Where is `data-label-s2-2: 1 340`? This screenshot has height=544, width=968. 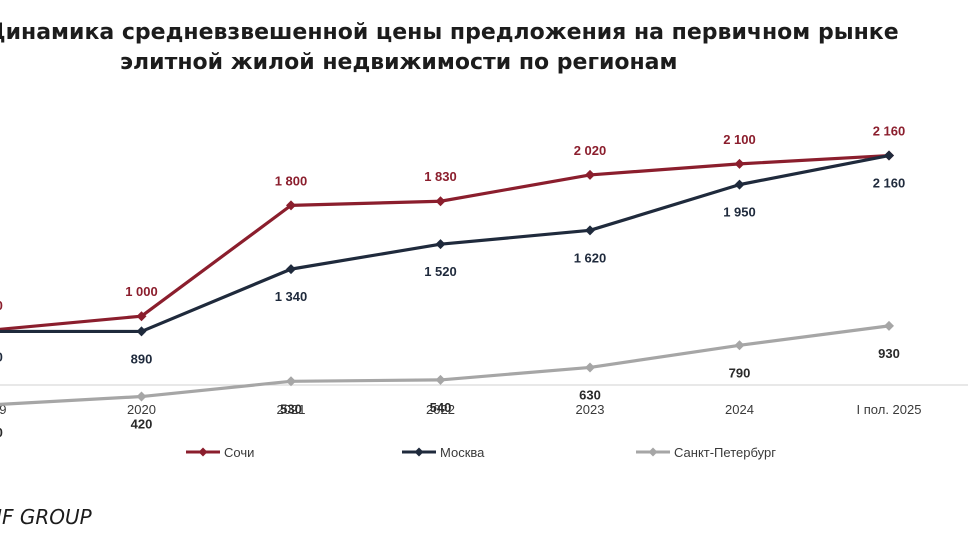 data-label-s2-2: 1 340 is located at coordinates (291, 296).